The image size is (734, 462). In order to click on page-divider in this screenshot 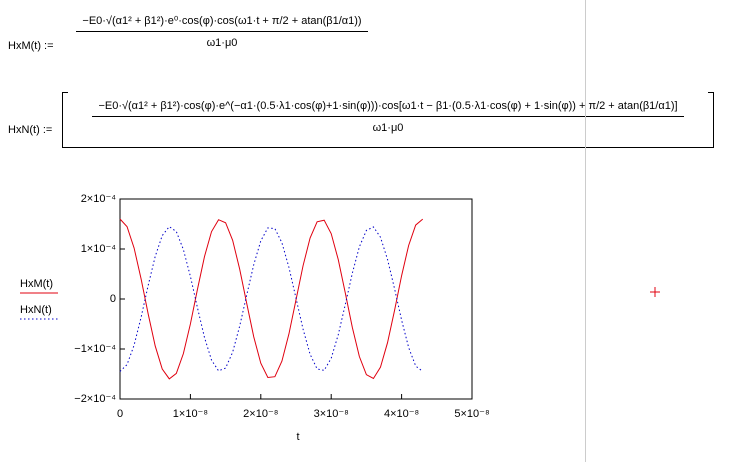, I will do `click(585, 231)`.